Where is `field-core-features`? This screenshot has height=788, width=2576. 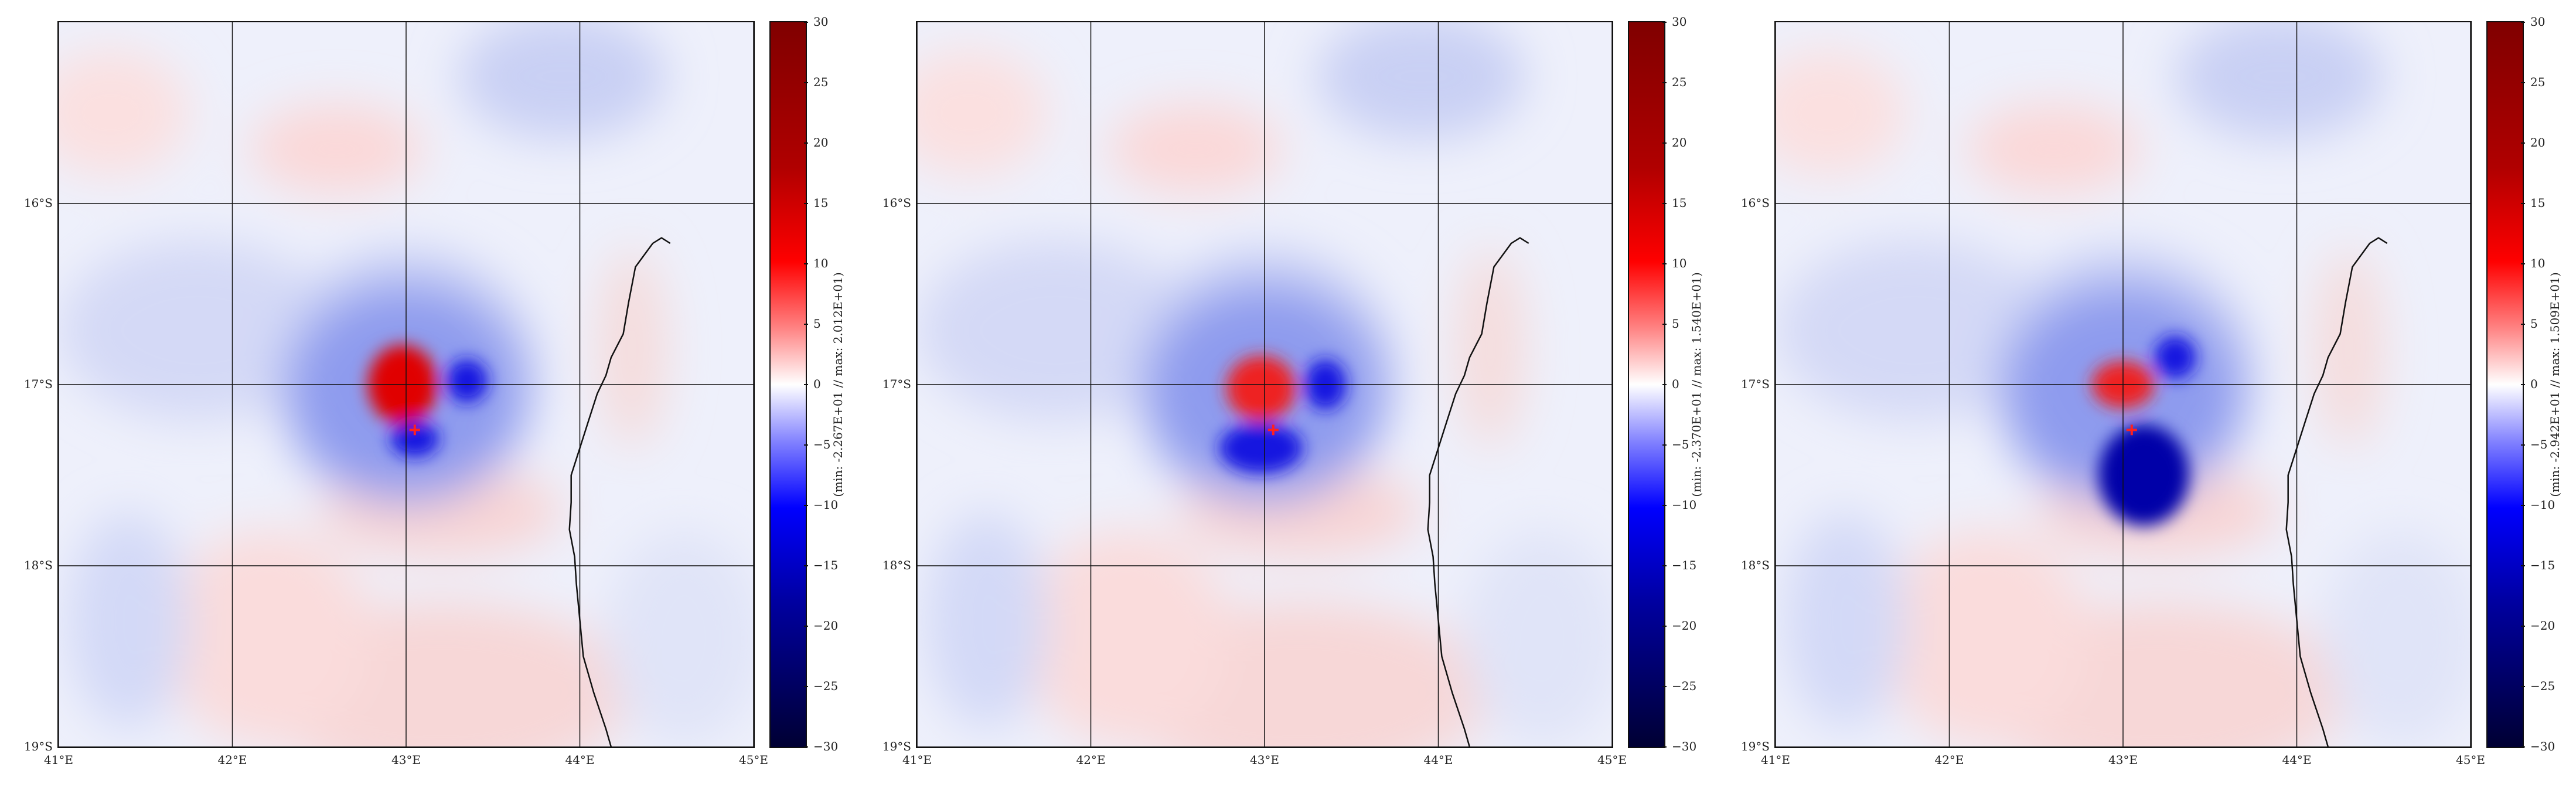 field-core-features is located at coordinates (1283, 414).